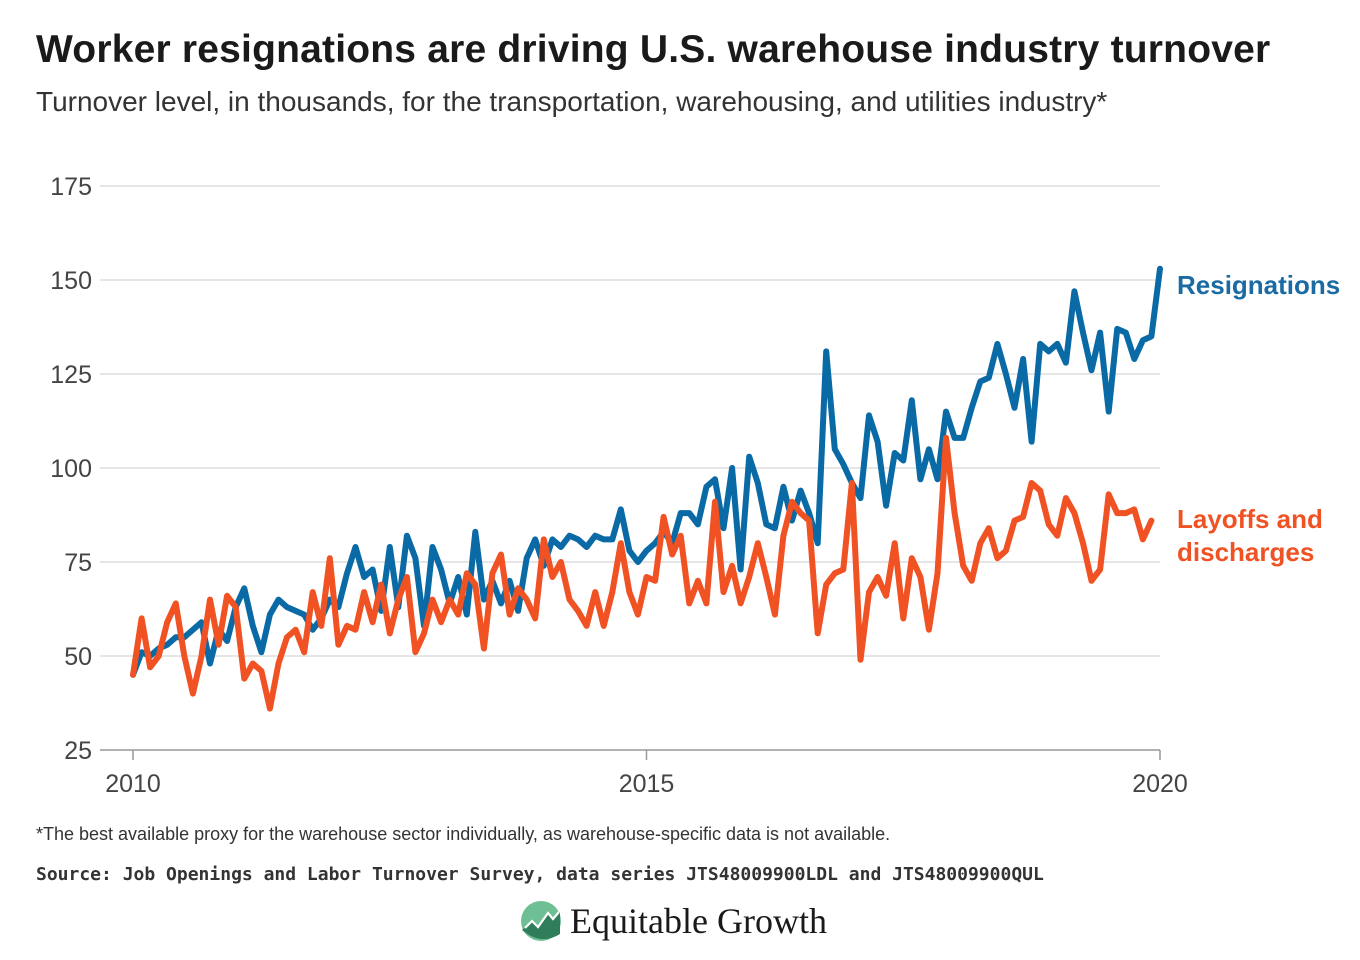  Describe the element at coordinates (1160, 784) in the screenshot. I see `x-tick-label: 2020` at that location.